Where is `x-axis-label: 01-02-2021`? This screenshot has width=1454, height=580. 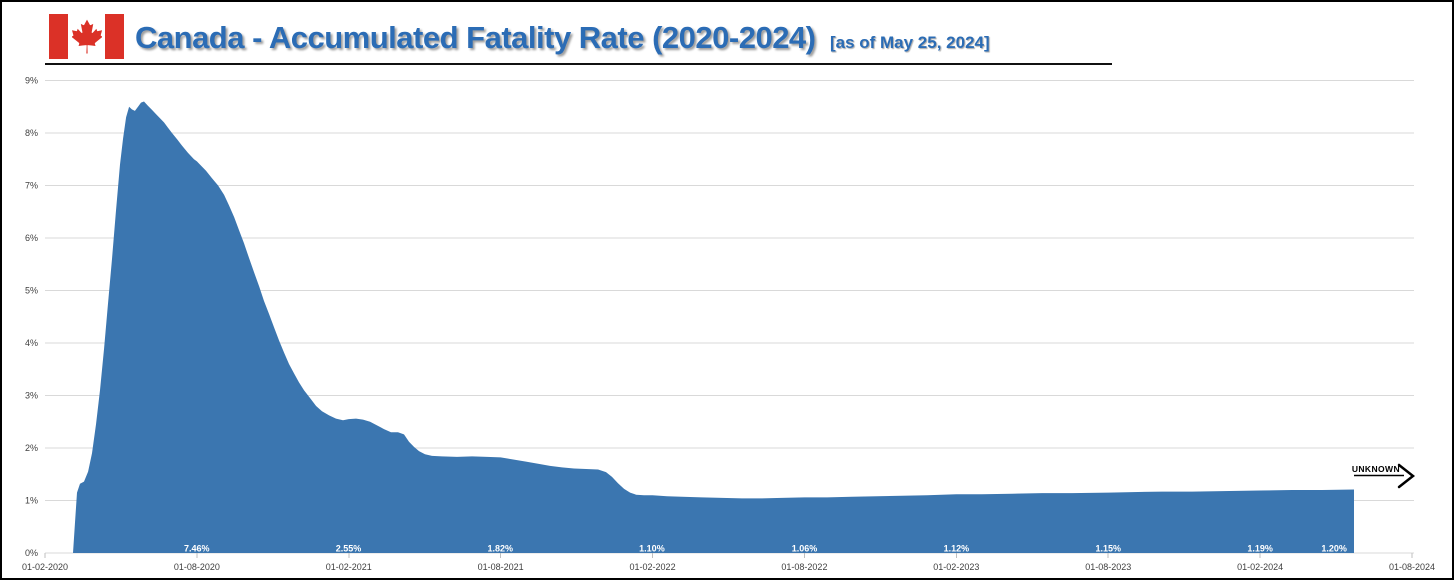 x-axis-label: 01-02-2021 is located at coordinates (349, 567).